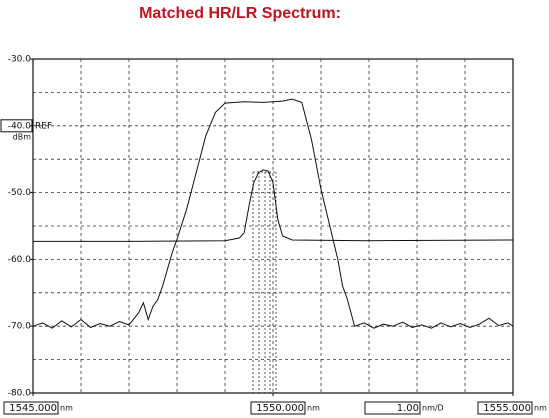 The width and height of the screenshot is (549, 418). What do you see at coordinates (20, 60) in the screenshot?
I see `y-tick-label: -30.0` at bounding box center [20, 60].